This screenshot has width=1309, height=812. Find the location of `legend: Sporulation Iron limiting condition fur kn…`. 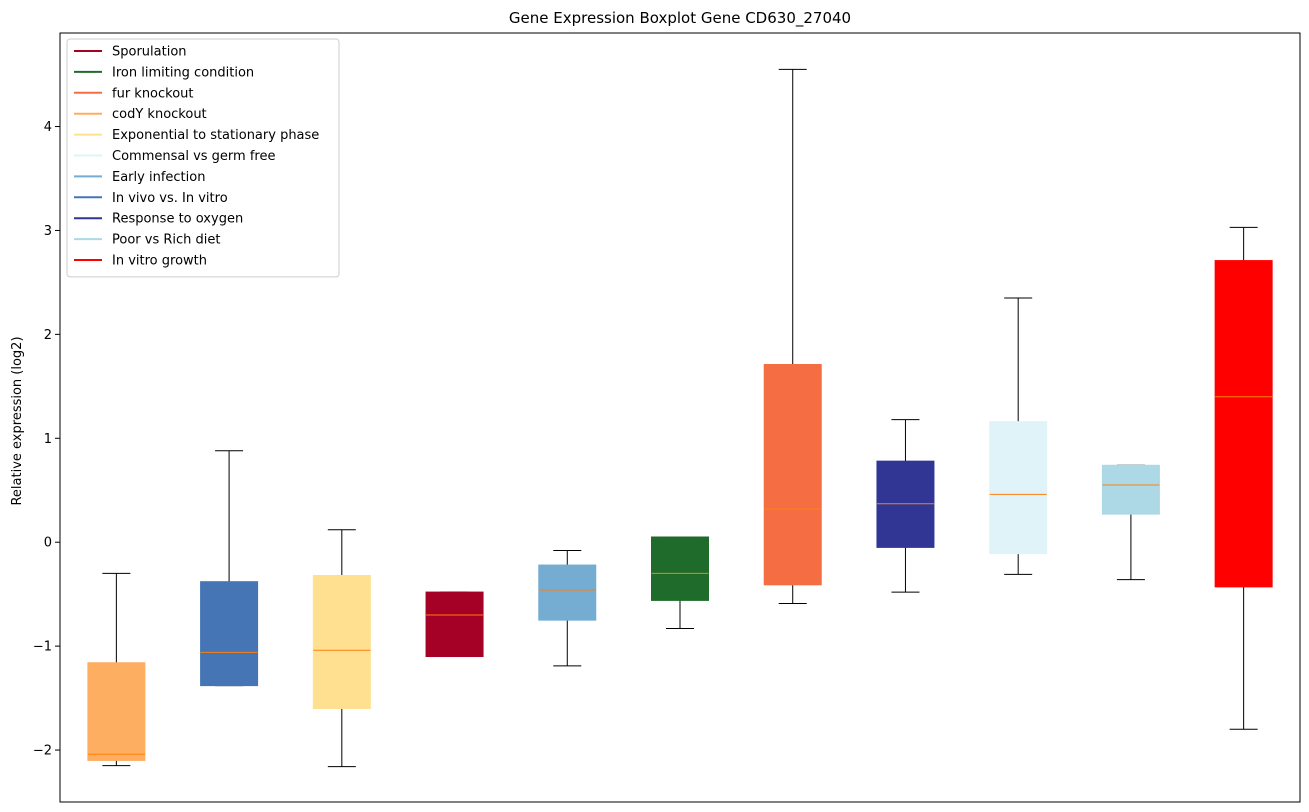

legend: Sporulation Iron limiting condition fur kn… is located at coordinates (203, 158).